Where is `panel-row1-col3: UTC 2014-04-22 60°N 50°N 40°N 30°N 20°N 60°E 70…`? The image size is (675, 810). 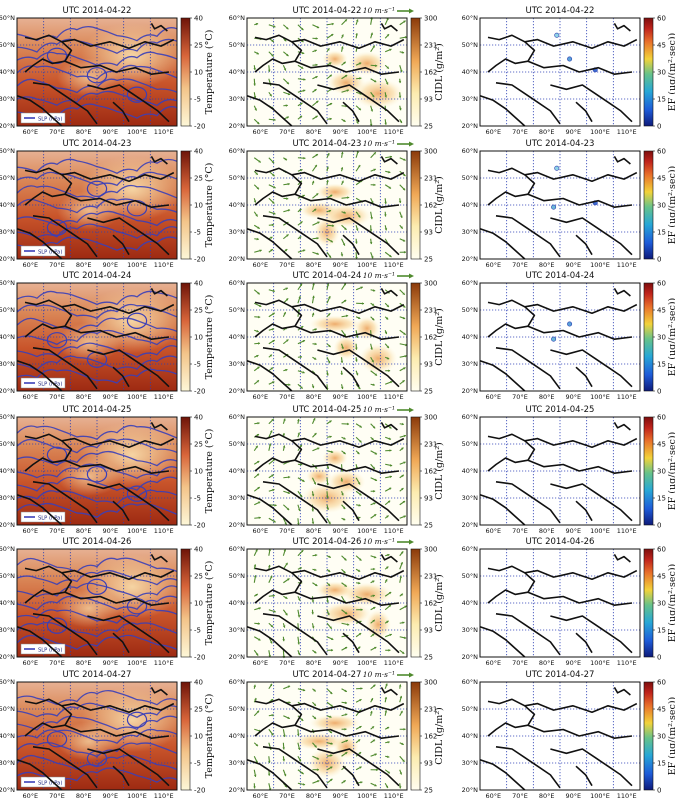 panel-row1-col3: UTC 2014-04-22 60°N 50°N 40°N 30°N 20°N 60°E 70… is located at coordinates (568, 71).